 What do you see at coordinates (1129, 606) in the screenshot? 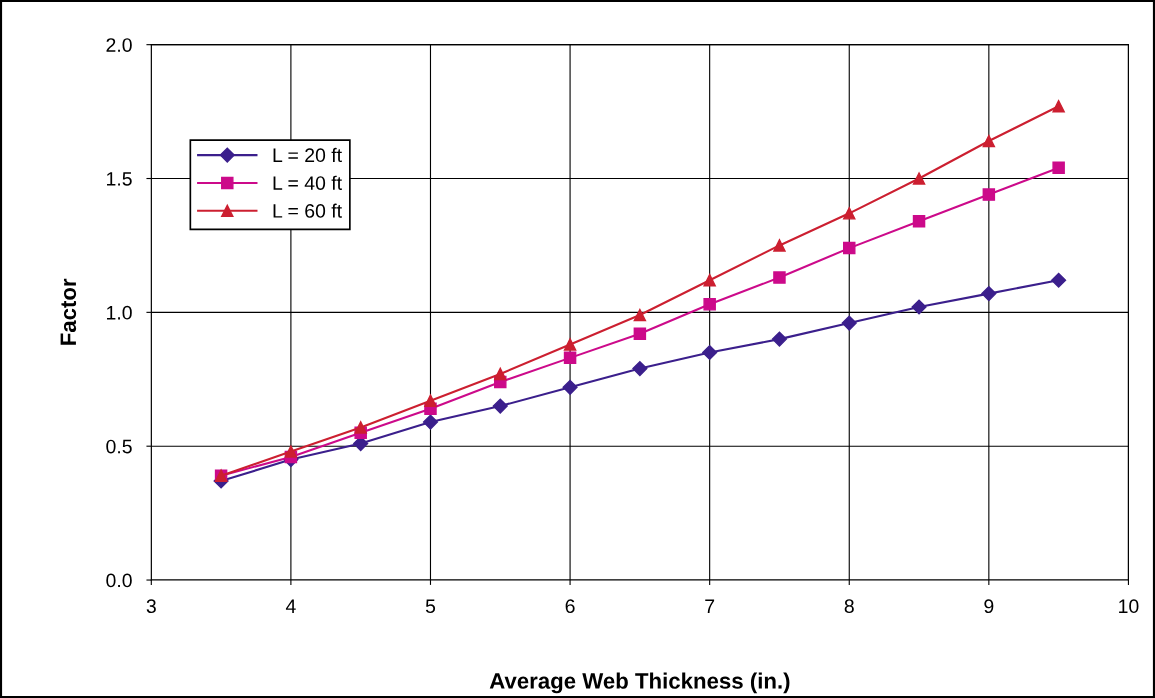
I see `x-tick-label: 10` at bounding box center [1129, 606].